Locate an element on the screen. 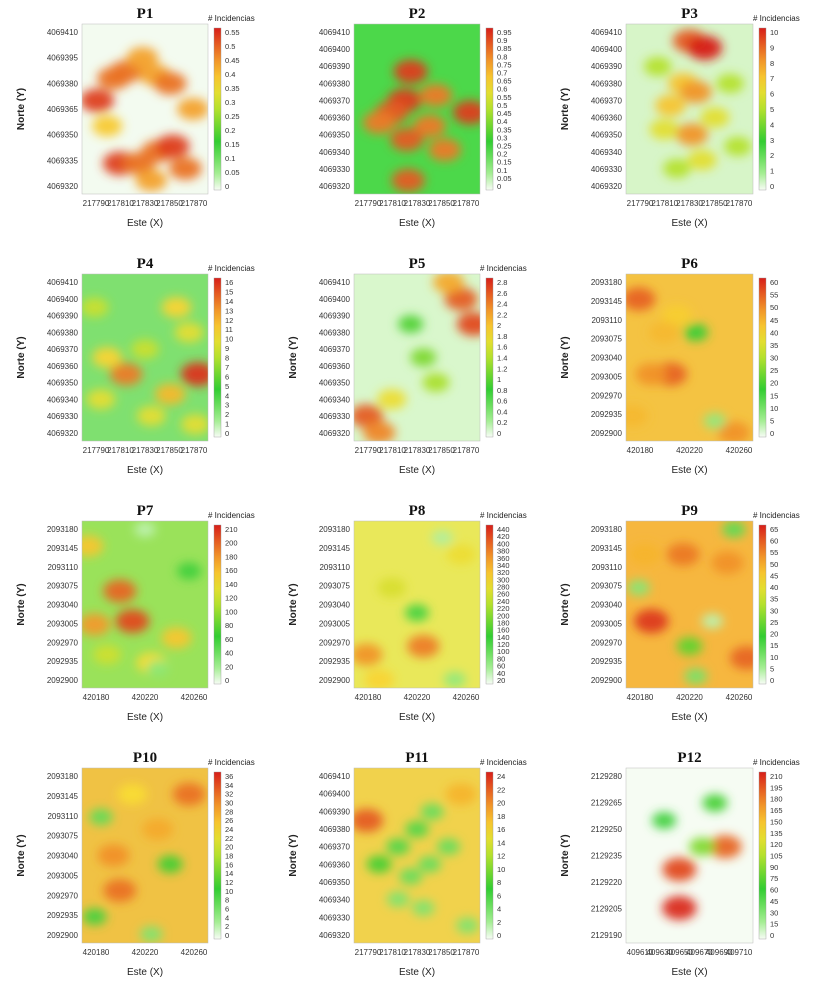 The width and height of the screenshot is (815, 997). legend-tick-label: 8 is located at coordinates (772, 63).